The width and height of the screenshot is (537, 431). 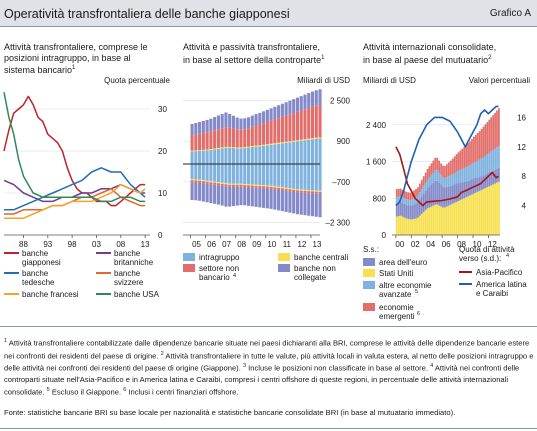 I want to click on panel3-legend-left-title: S.s.:, so click(x=371, y=249).